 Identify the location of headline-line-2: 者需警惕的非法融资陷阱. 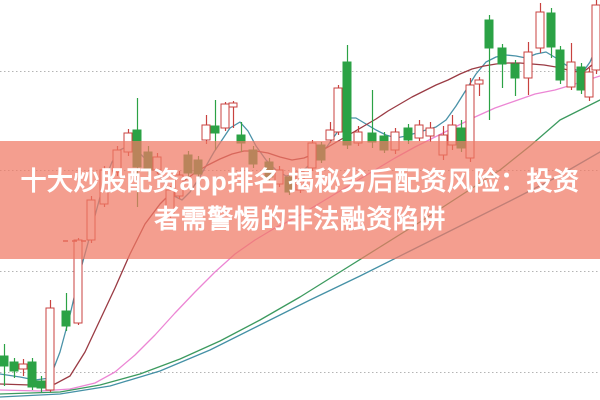
(300, 219).